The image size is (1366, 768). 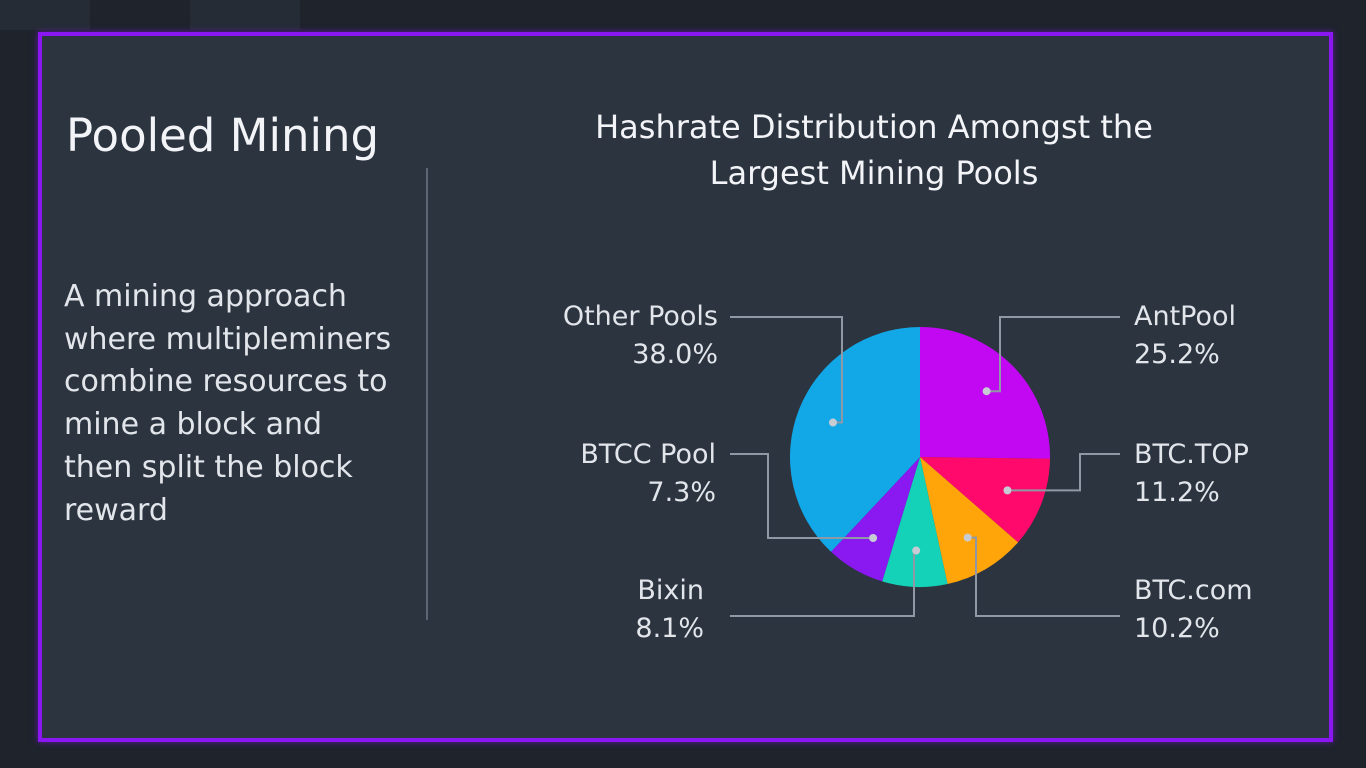 I want to click on slice-label-value: 25.2%, so click(x=1177, y=354).